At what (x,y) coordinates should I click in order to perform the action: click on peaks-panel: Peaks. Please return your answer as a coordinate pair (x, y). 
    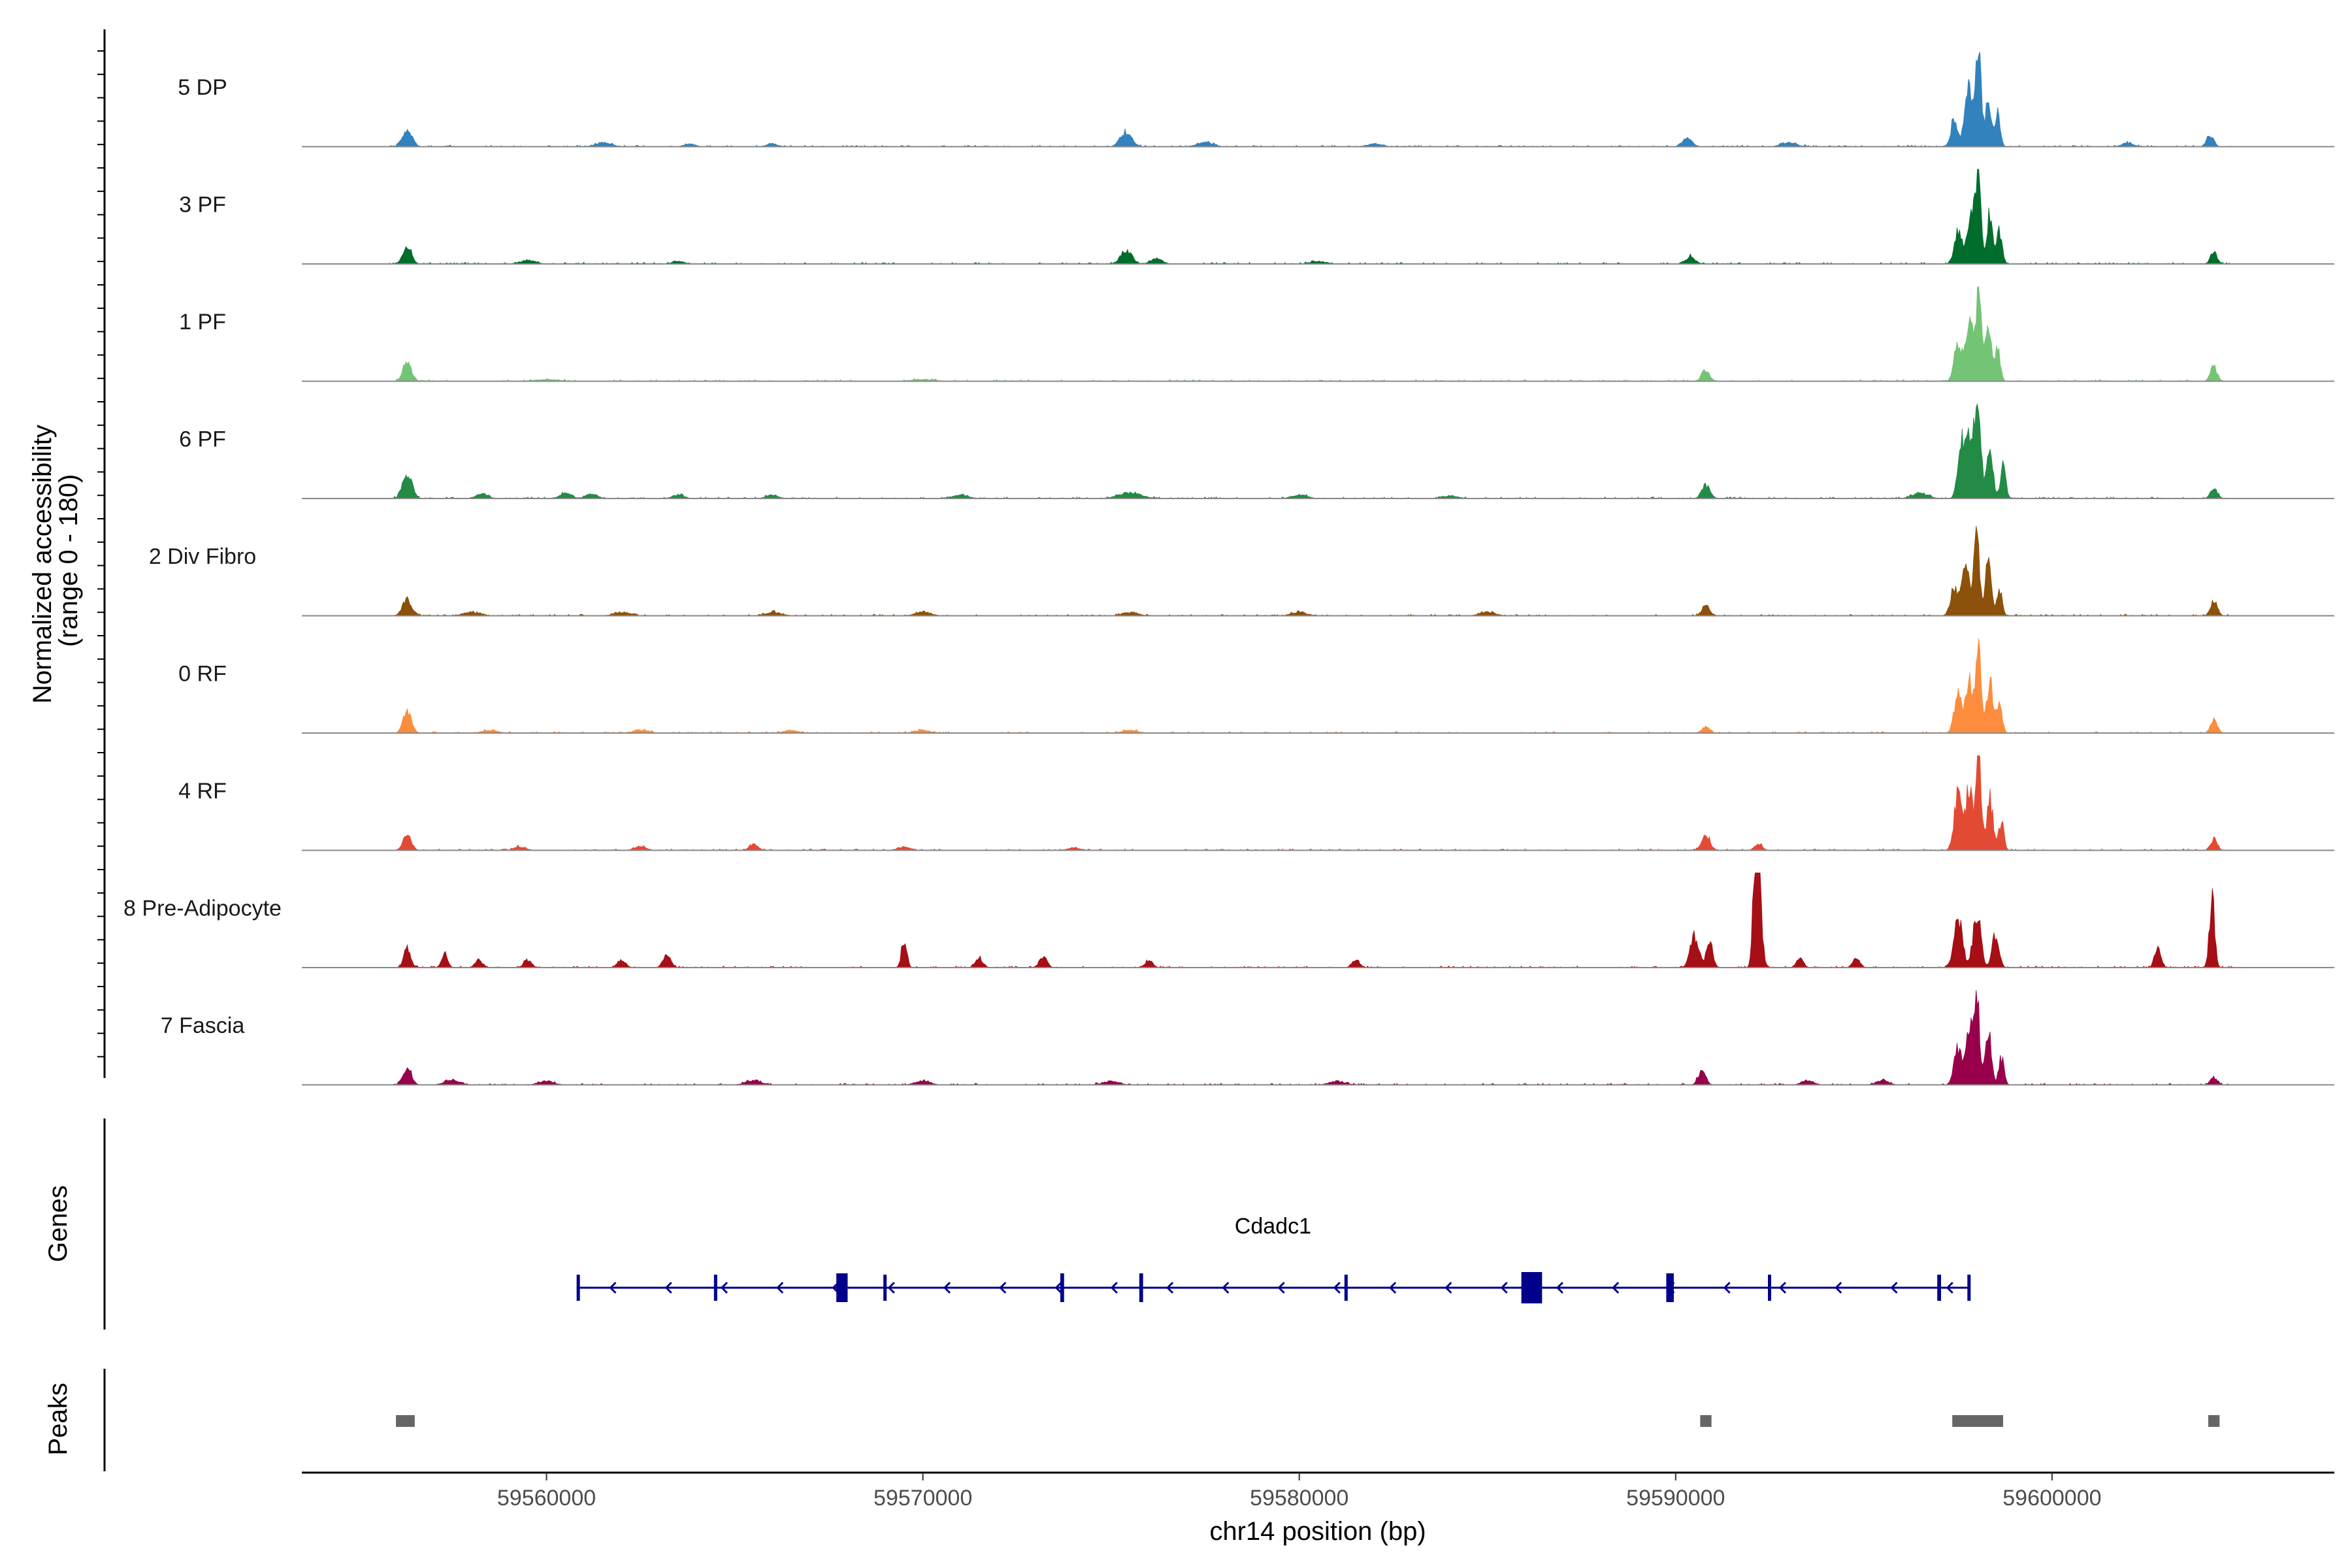
    Looking at the image, I should click on (1132, 1420).